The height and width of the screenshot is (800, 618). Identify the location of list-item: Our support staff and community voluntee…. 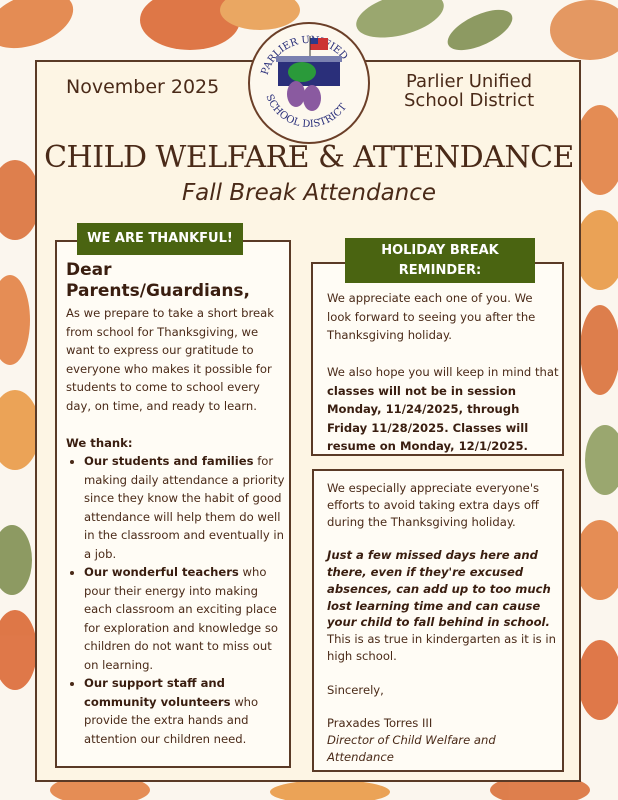
(185, 711).